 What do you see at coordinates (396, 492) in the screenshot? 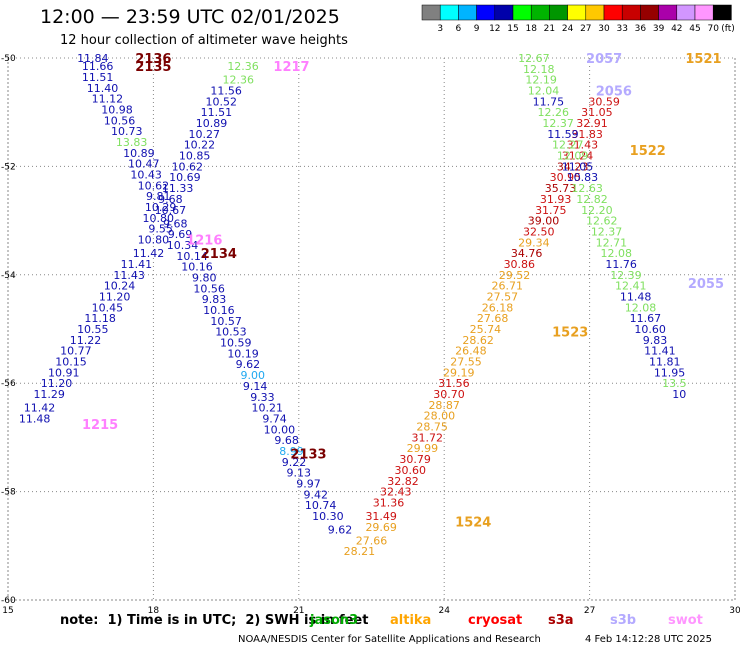
I see `wave-height-label: 32.43` at bounding box center [396, 492].